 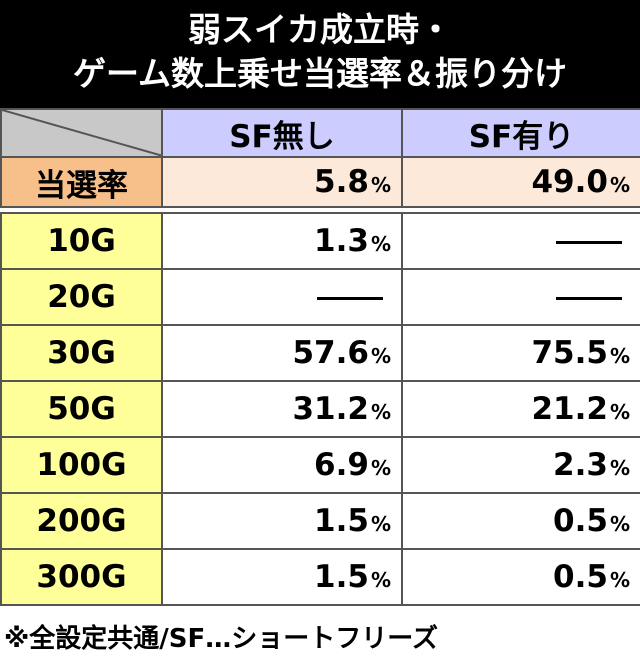 I want to click on row-label: 30G, so click(x=81, y=353).